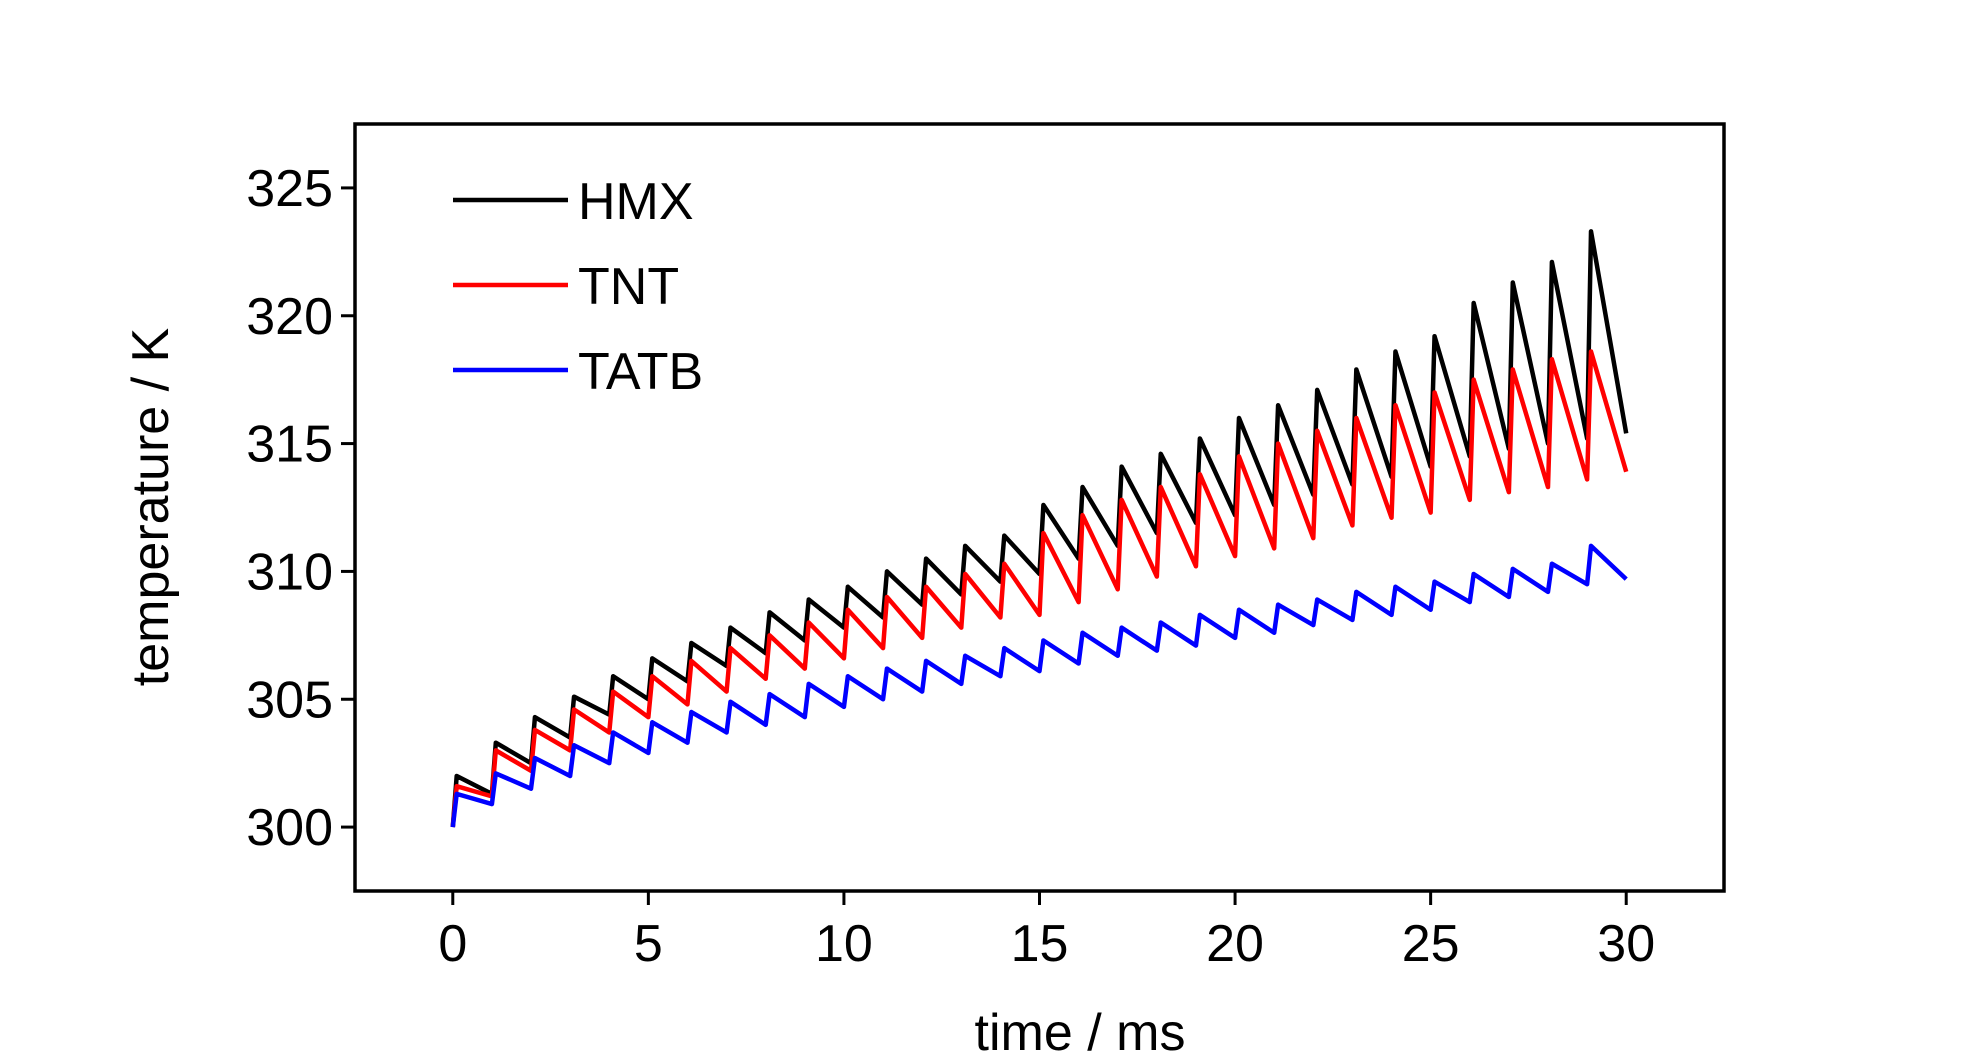 The image size is (1984, 1062). I want to click on legend-label: TNT, so click(628, 287).